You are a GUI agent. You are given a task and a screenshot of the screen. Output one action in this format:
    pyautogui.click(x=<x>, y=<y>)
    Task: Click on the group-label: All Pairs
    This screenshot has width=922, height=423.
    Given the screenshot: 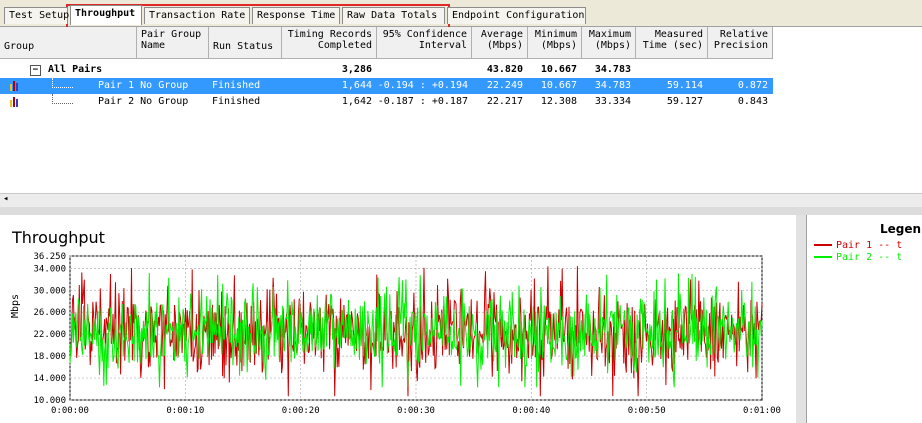 What is the action you would take?
    pyautogui.click(x=75, y=69)
    